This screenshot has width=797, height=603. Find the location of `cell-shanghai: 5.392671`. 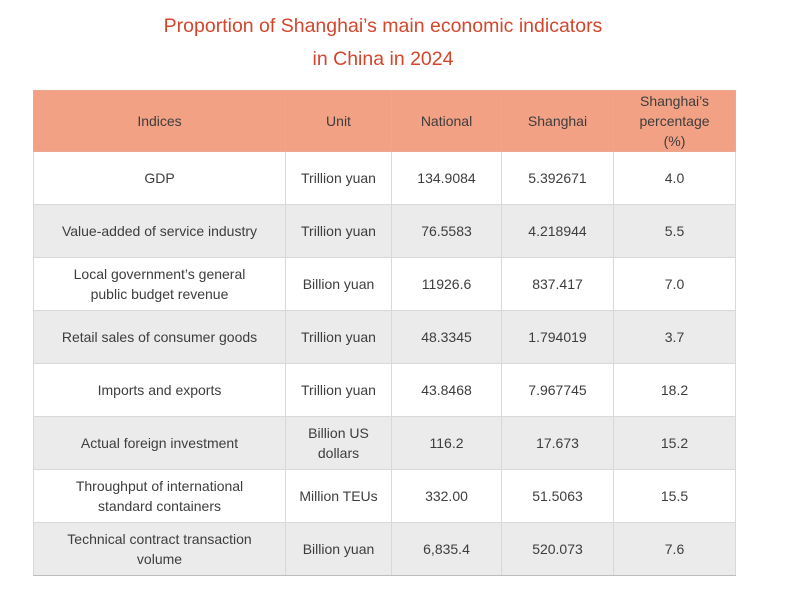

cell-shanghai: 5.392671 is located at coordinates (557, 178).